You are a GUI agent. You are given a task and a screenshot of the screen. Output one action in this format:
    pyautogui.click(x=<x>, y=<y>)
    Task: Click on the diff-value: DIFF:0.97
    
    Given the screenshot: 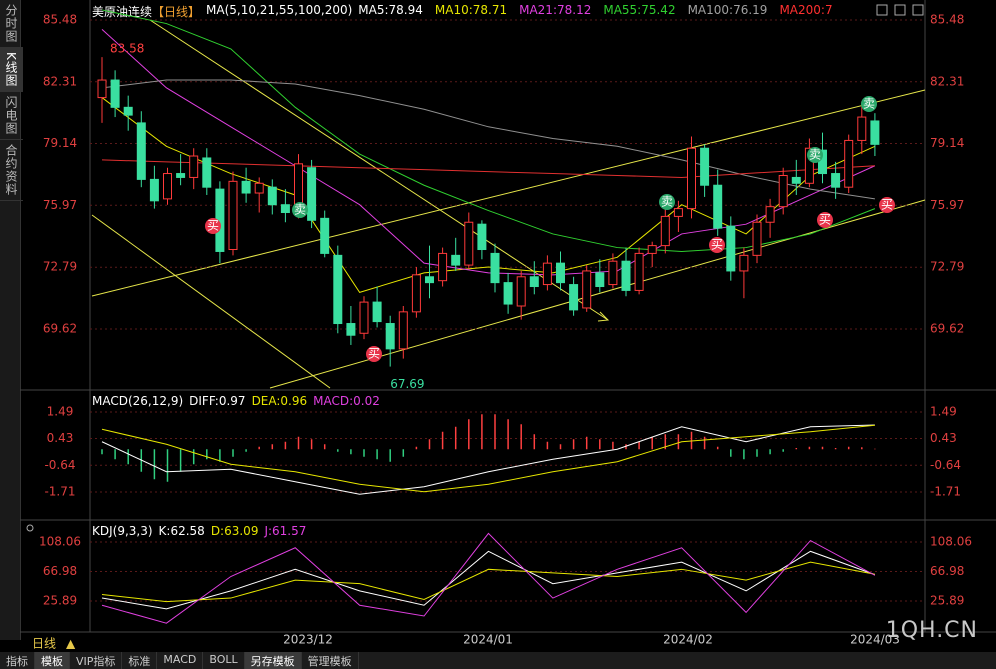 What is the action you would take?
    pyautogui.click(x=217, y=401)
    